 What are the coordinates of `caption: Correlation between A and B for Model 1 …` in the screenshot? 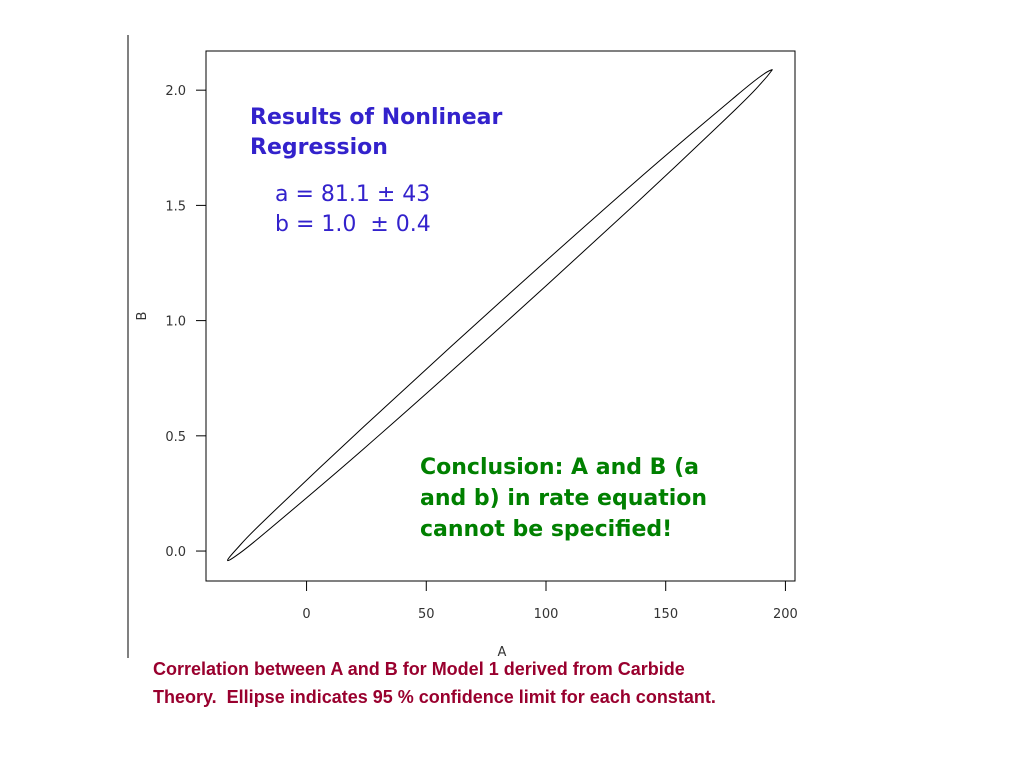 It's located at (419, 669).